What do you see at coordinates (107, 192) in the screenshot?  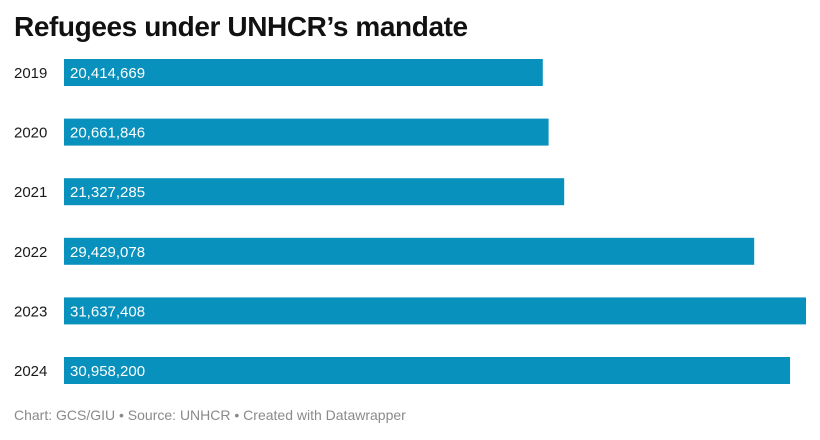 I see `value-label: 21,327,285` at bounding box center [107, 192].